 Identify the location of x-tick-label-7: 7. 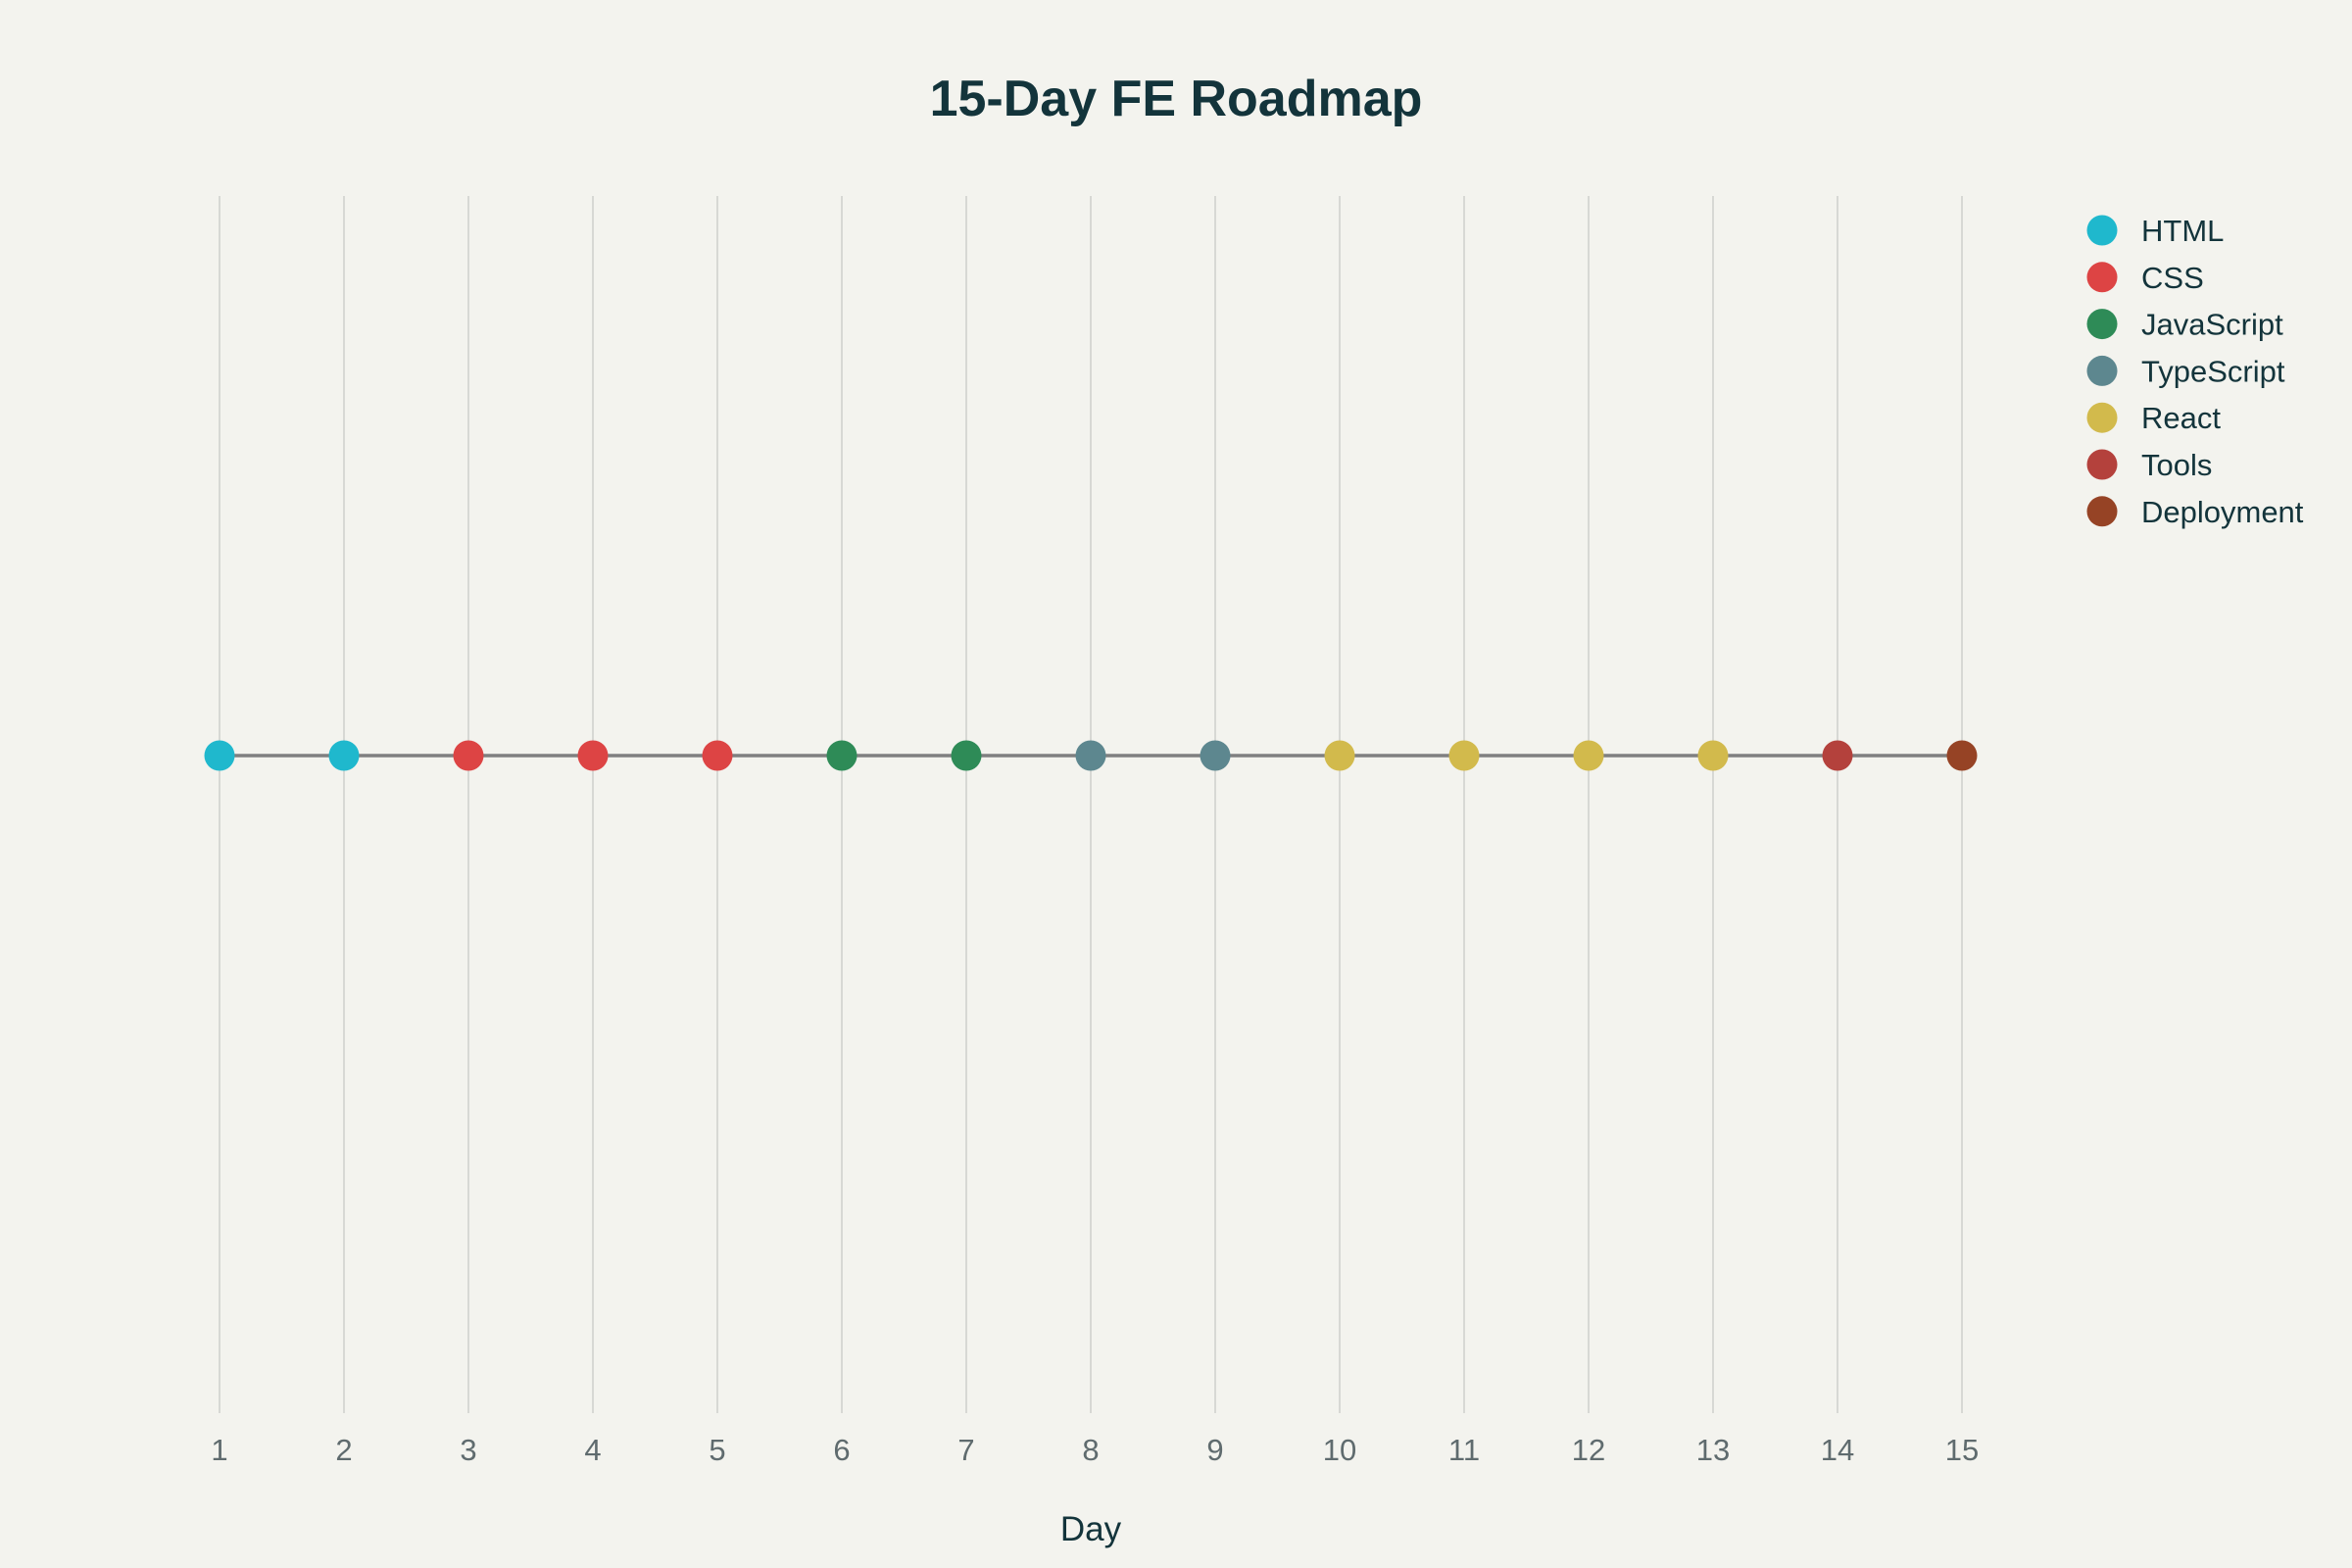
(965, 1450).